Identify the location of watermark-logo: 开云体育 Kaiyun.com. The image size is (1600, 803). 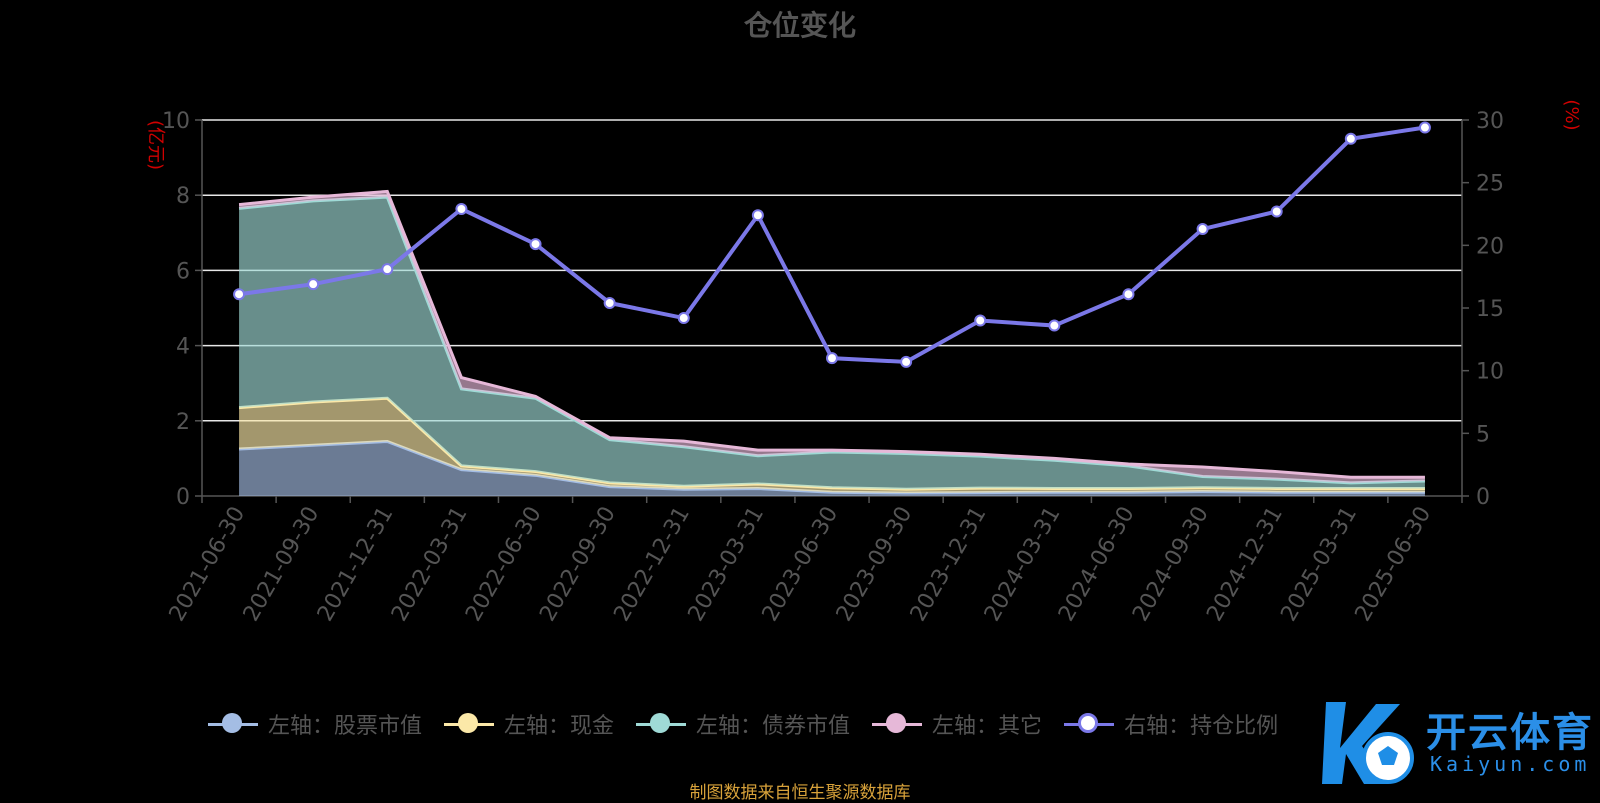
(1456, 744).